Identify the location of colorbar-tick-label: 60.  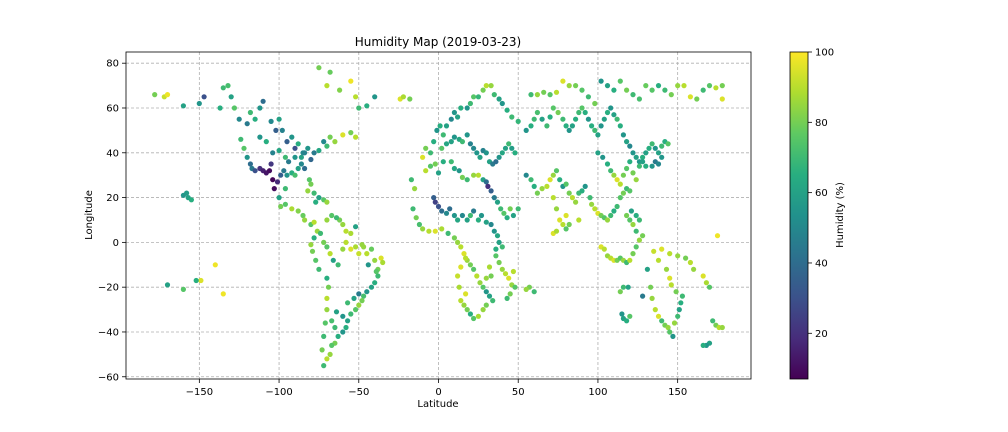
(821, 193).